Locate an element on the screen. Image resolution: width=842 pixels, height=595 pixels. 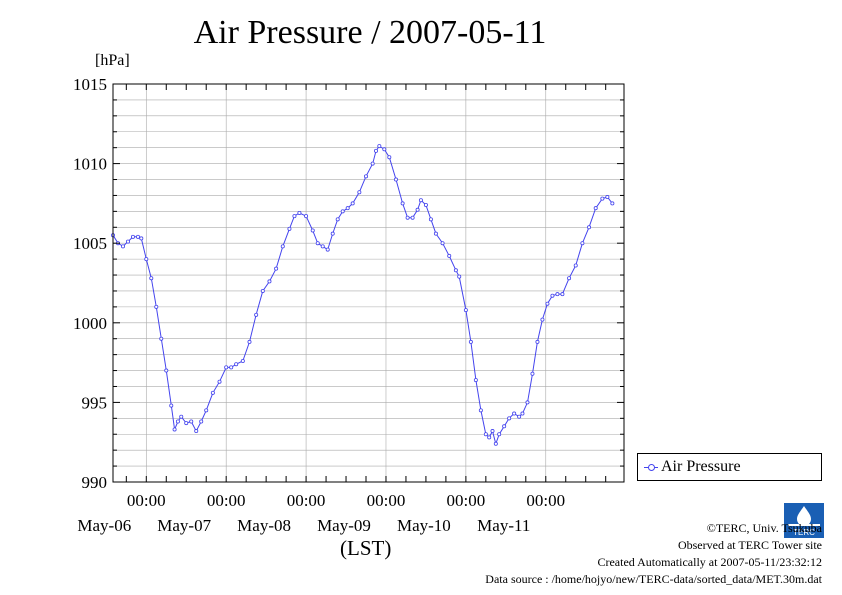
x-date-label: May-08 is located at coordinates (264, 525).